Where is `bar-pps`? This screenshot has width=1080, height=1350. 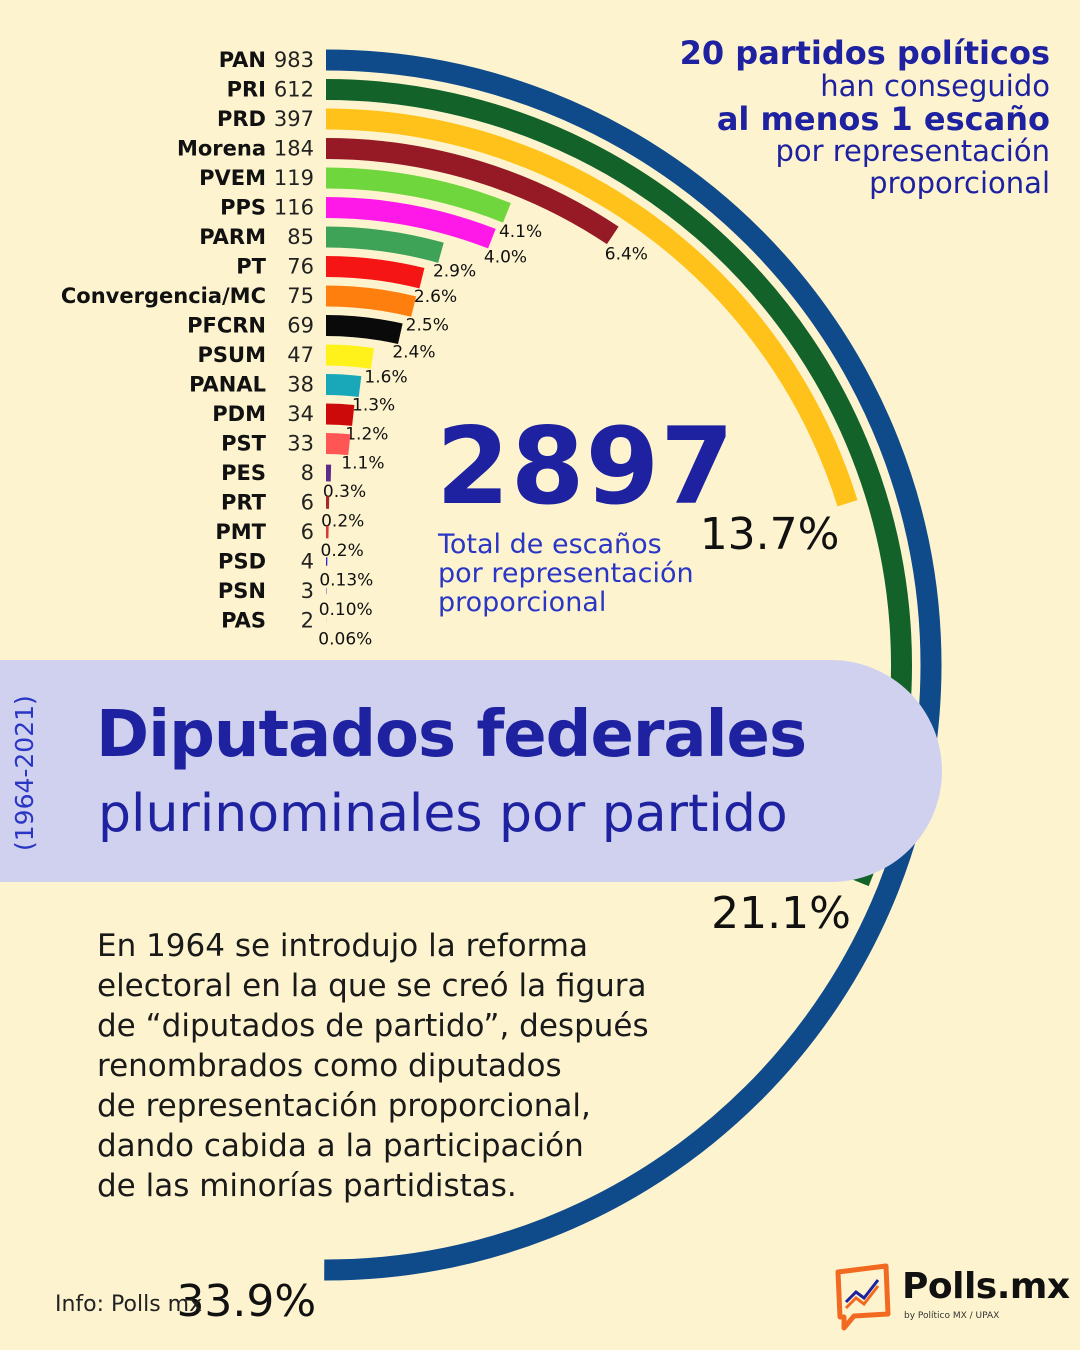
bar-pps is located at coordinates (410, 223).